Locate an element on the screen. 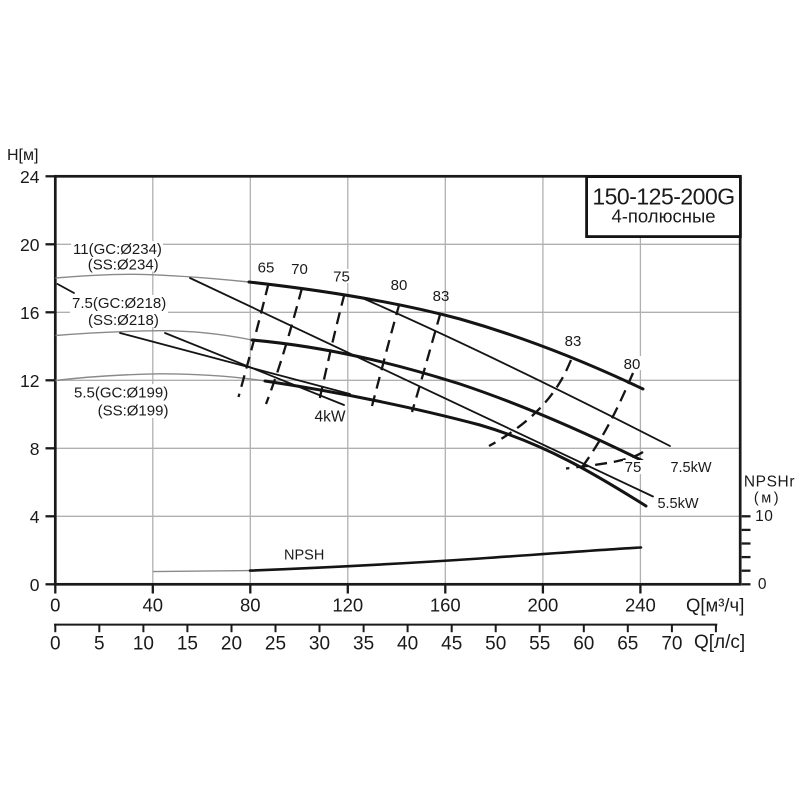 This screenshot has height=800, width=800. svg-text: 7.5kW is located at coordinates (690, 468).